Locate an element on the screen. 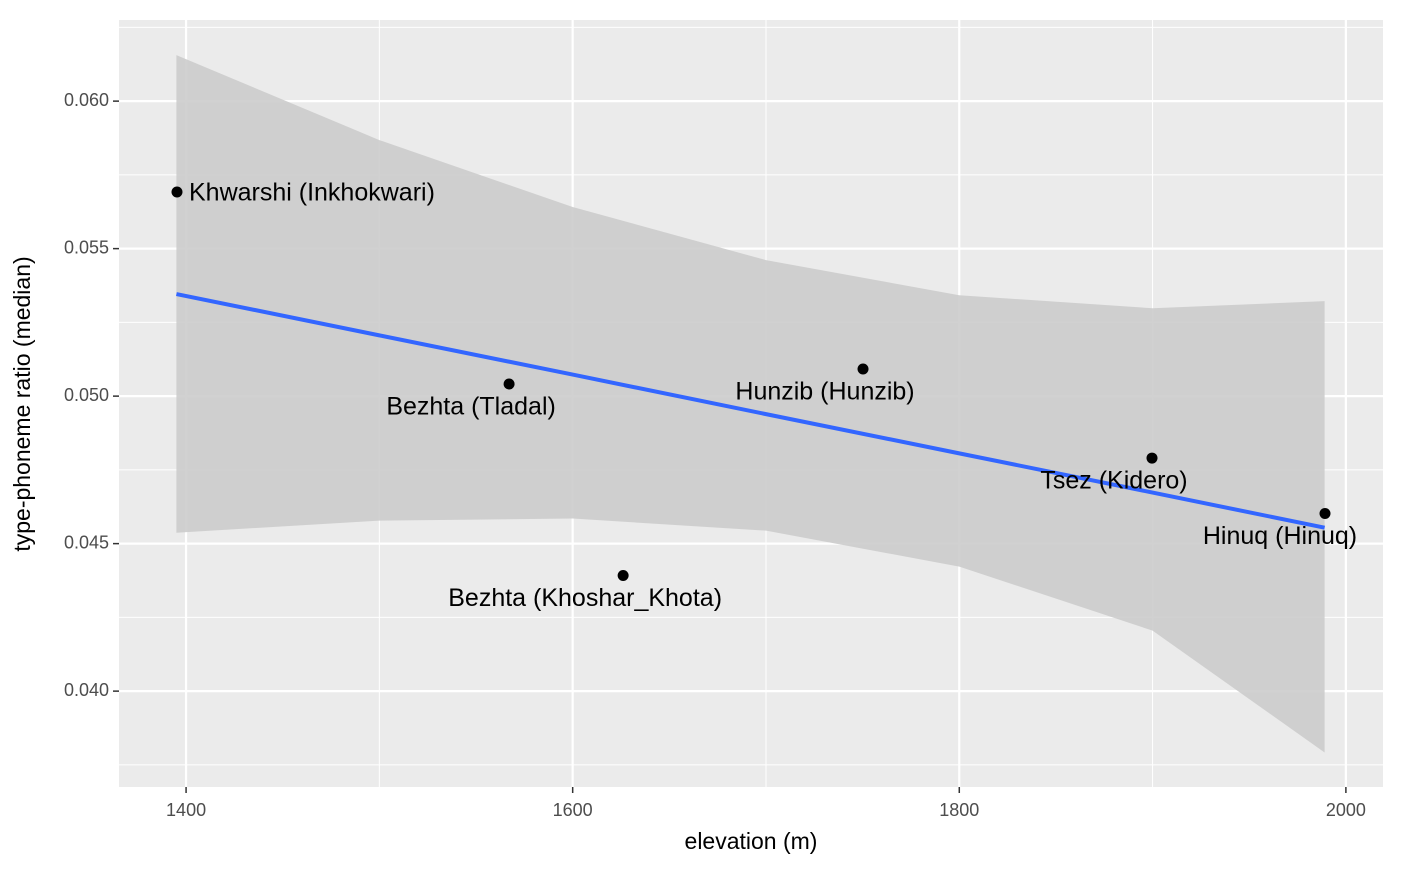  x-tick-label: 1400 is located at coordinates (186, 810).